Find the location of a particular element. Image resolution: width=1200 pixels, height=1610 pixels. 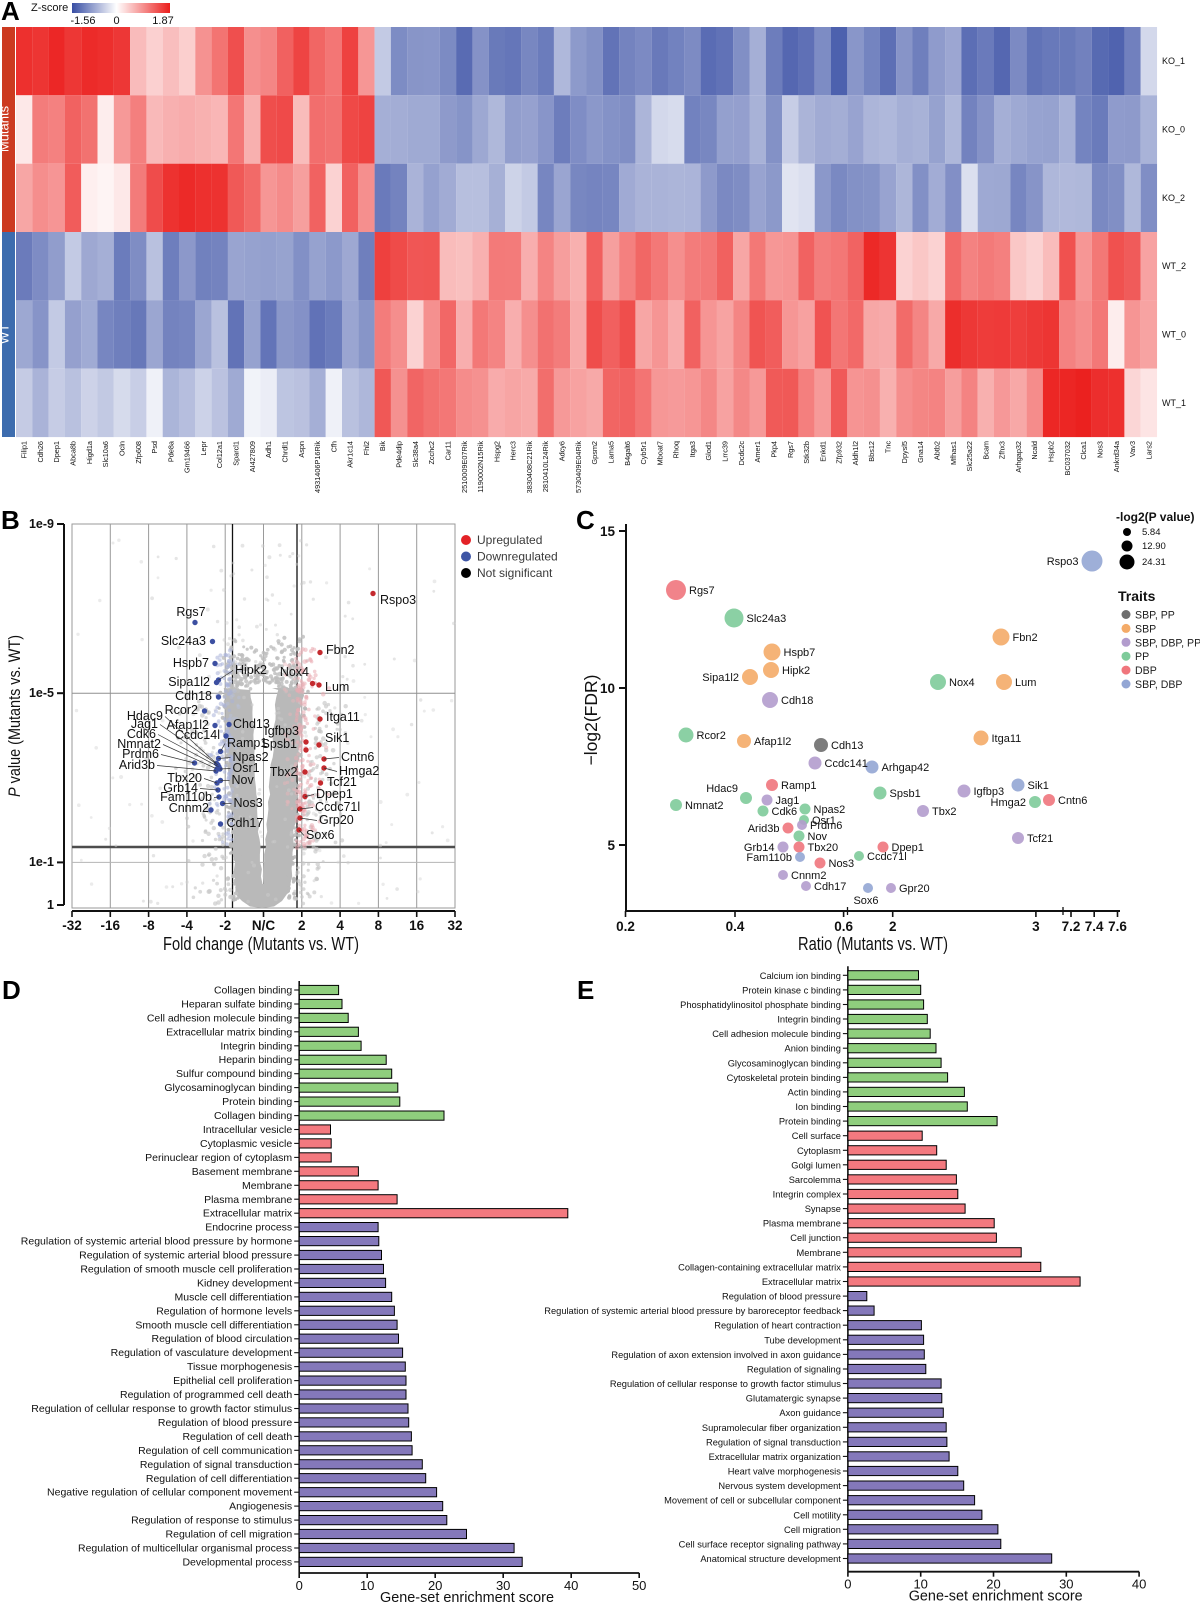

svg-text: Cntn6 is located at coordinates (357, 757).